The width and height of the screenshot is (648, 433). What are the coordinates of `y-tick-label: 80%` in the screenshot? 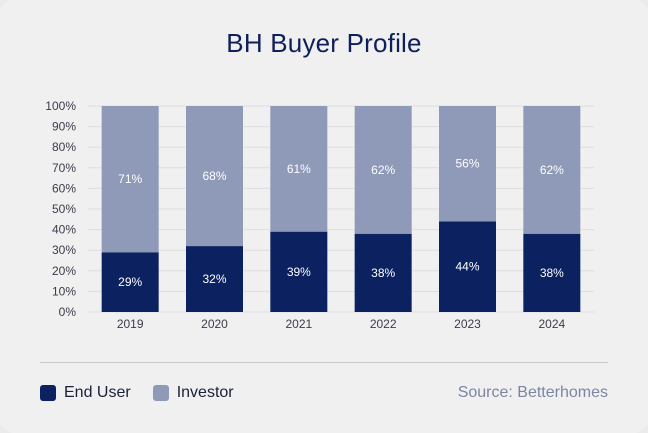 It's located at (64, 147).